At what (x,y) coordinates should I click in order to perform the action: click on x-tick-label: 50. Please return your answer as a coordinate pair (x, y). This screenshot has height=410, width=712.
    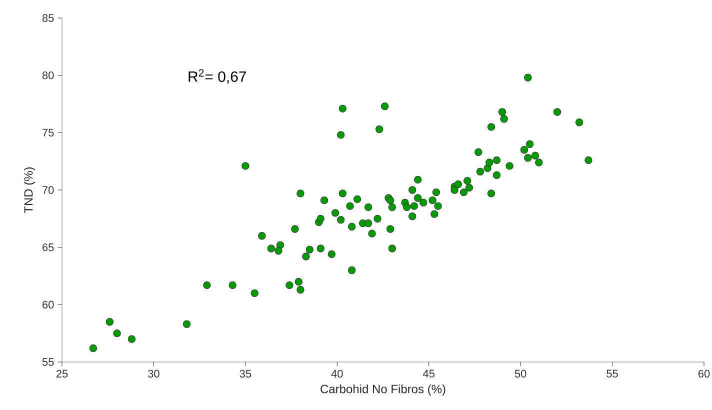
    Looking at the image, I should click on (520, 374).